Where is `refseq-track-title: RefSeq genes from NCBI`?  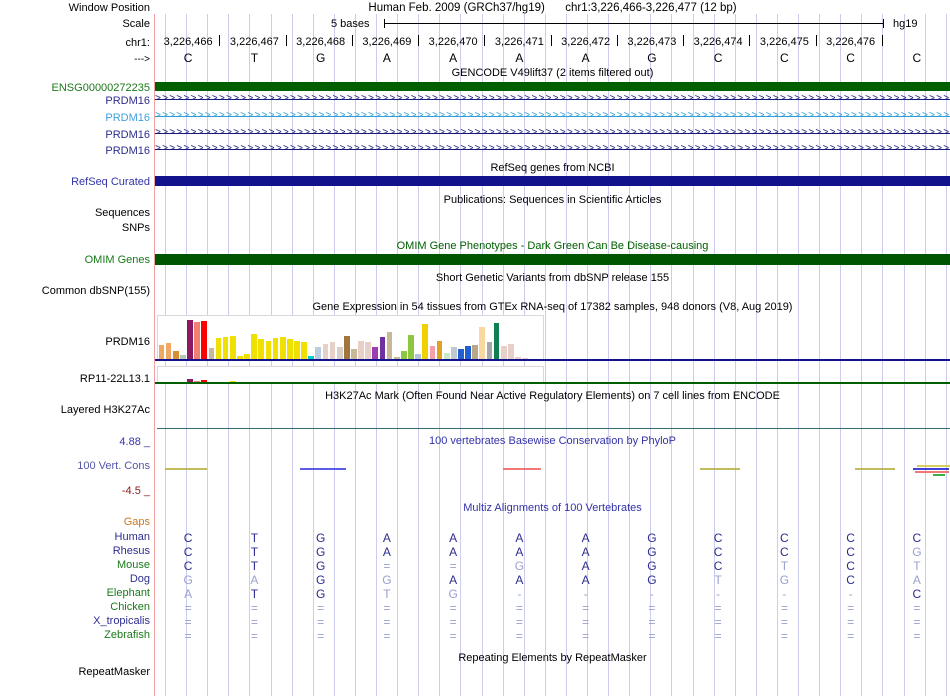
refseq-track-title: RefSeq genes from NCBI is located at coordinates (552, 168).